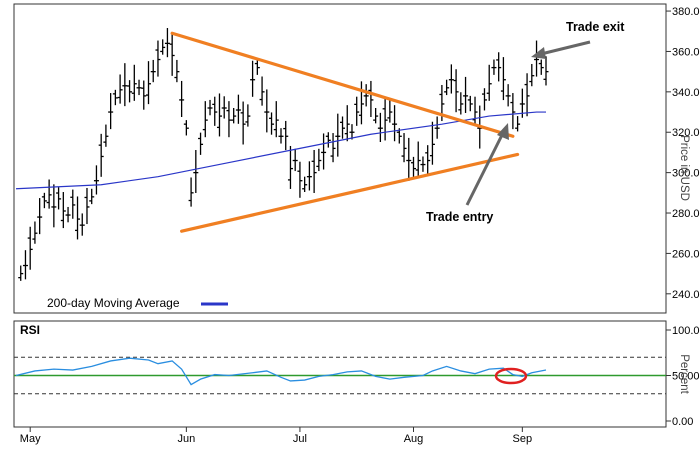 The image size is (700, 451). What do you see at coordinates (30, 330) in the screenshot?
I see `rsi-panel-label: RSI` at bounding box center [30, 330].